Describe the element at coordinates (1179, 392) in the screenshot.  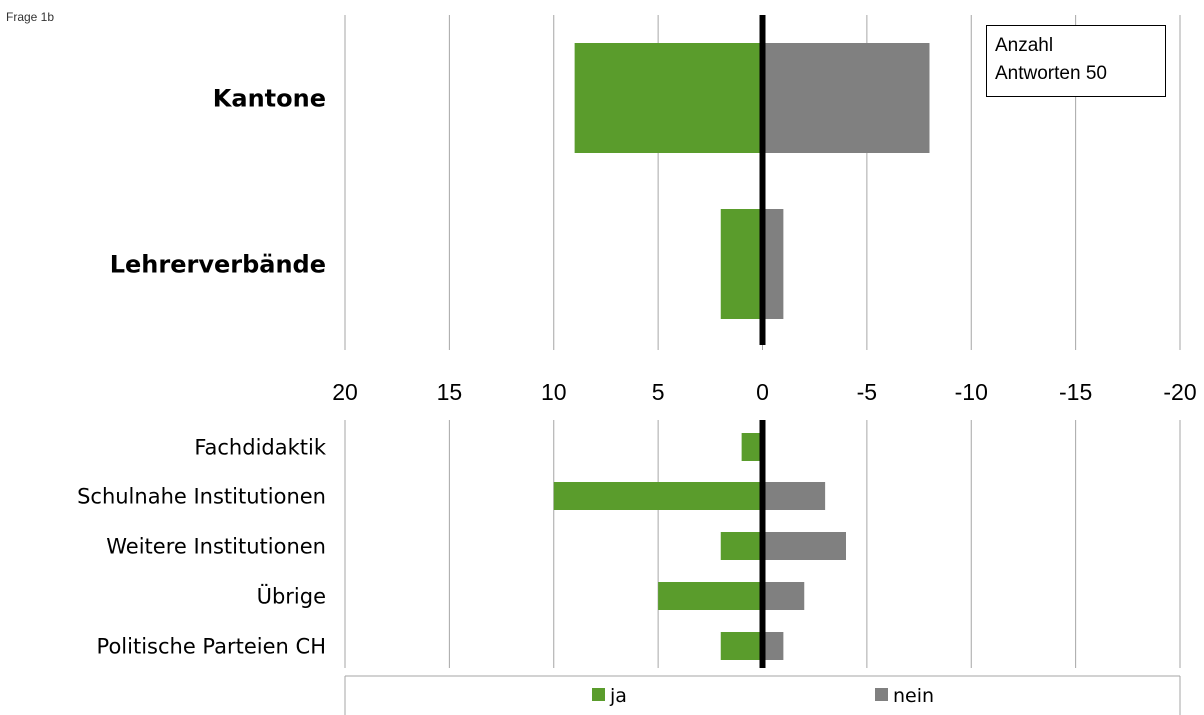
I see `x-tick-label: -20` at that location.